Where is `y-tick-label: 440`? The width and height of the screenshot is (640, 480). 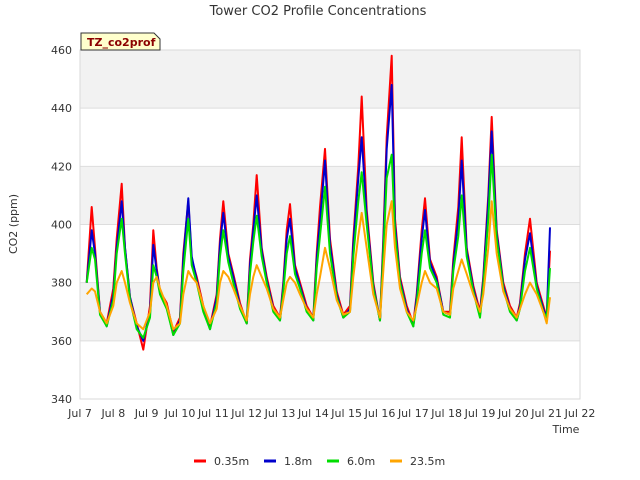
y-tick-label: 440 is located at coordinates (61, 108).